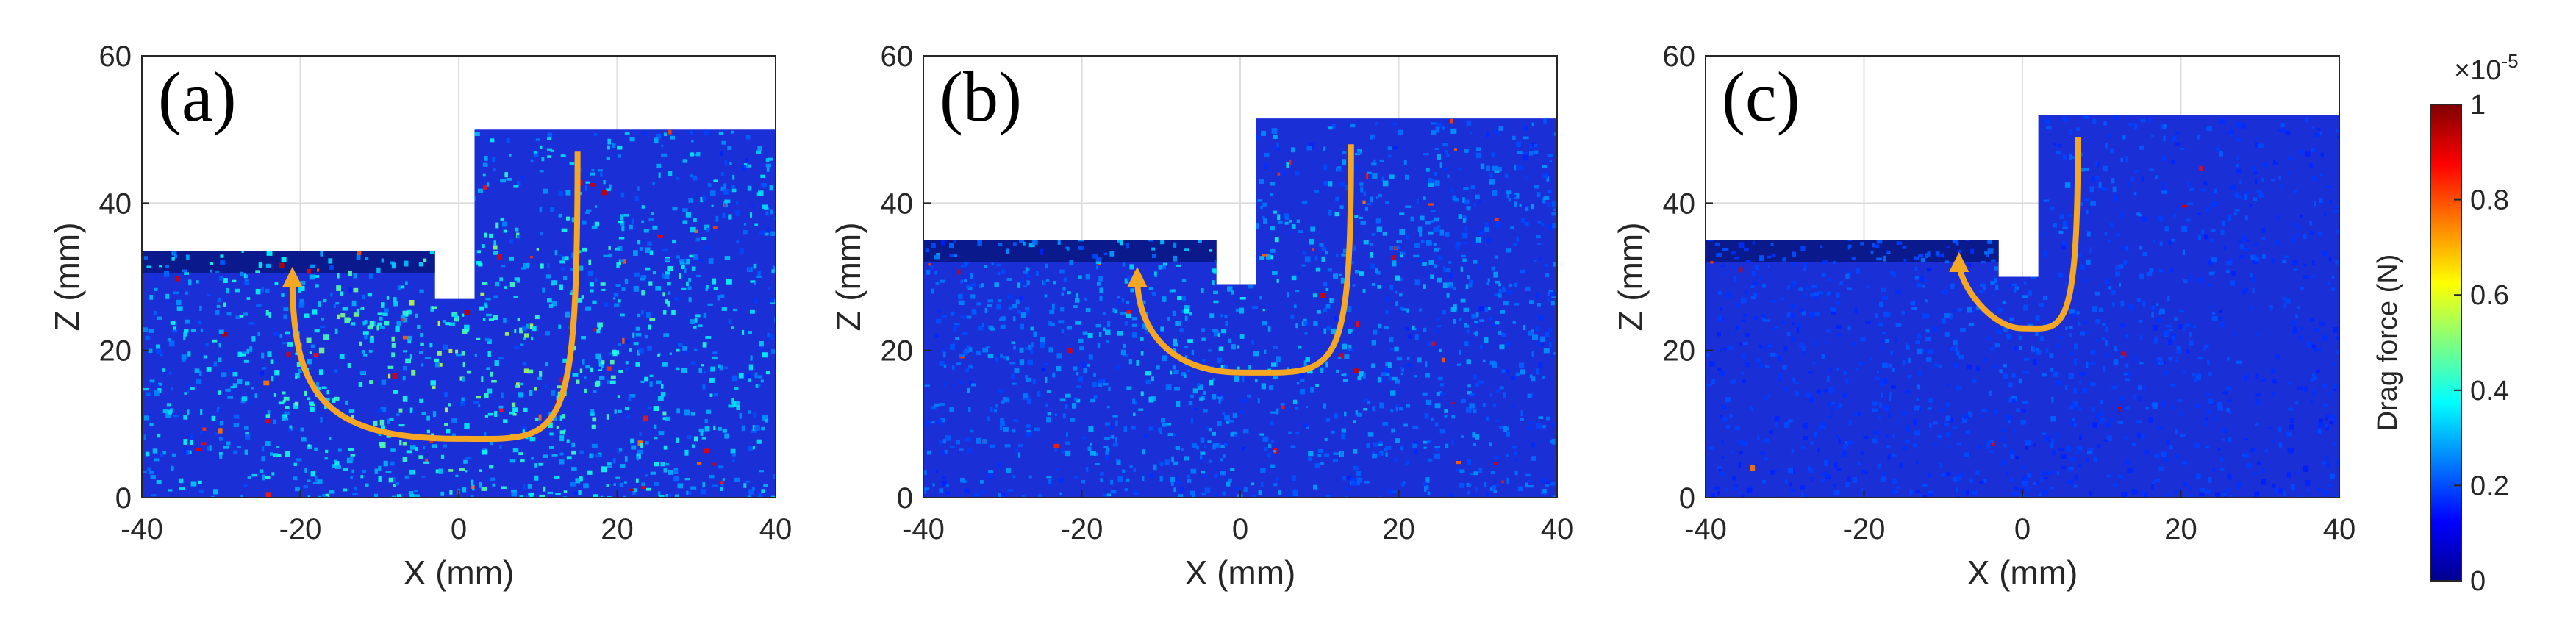  Describe the element at coordinates (2489, 295) in the screenshot. I see `colorbar-tick-label: 0.6` at that location.